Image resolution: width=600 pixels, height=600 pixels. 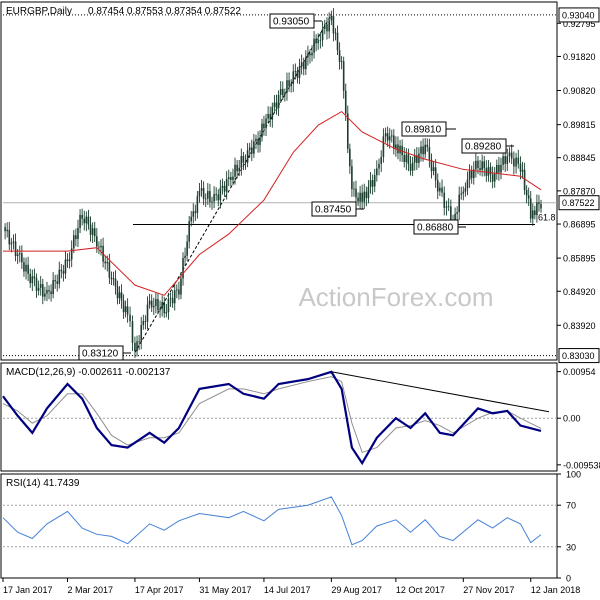 What do you see at coordinates (159, 590) in the screenshot?
I see `date-tick-label: 17 Apr 2017` at bounding box center [159, 590].